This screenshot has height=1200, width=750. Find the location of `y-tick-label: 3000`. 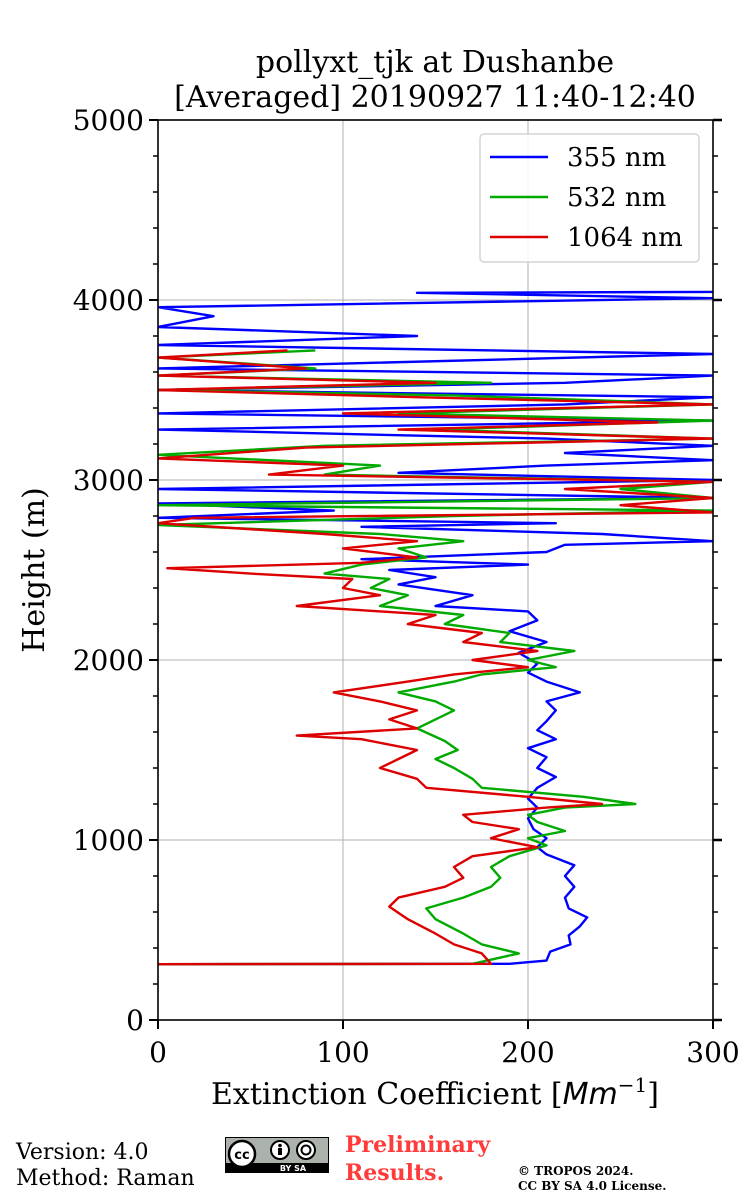

y-tick-label: 3000 is located at coordinates (108, 480).